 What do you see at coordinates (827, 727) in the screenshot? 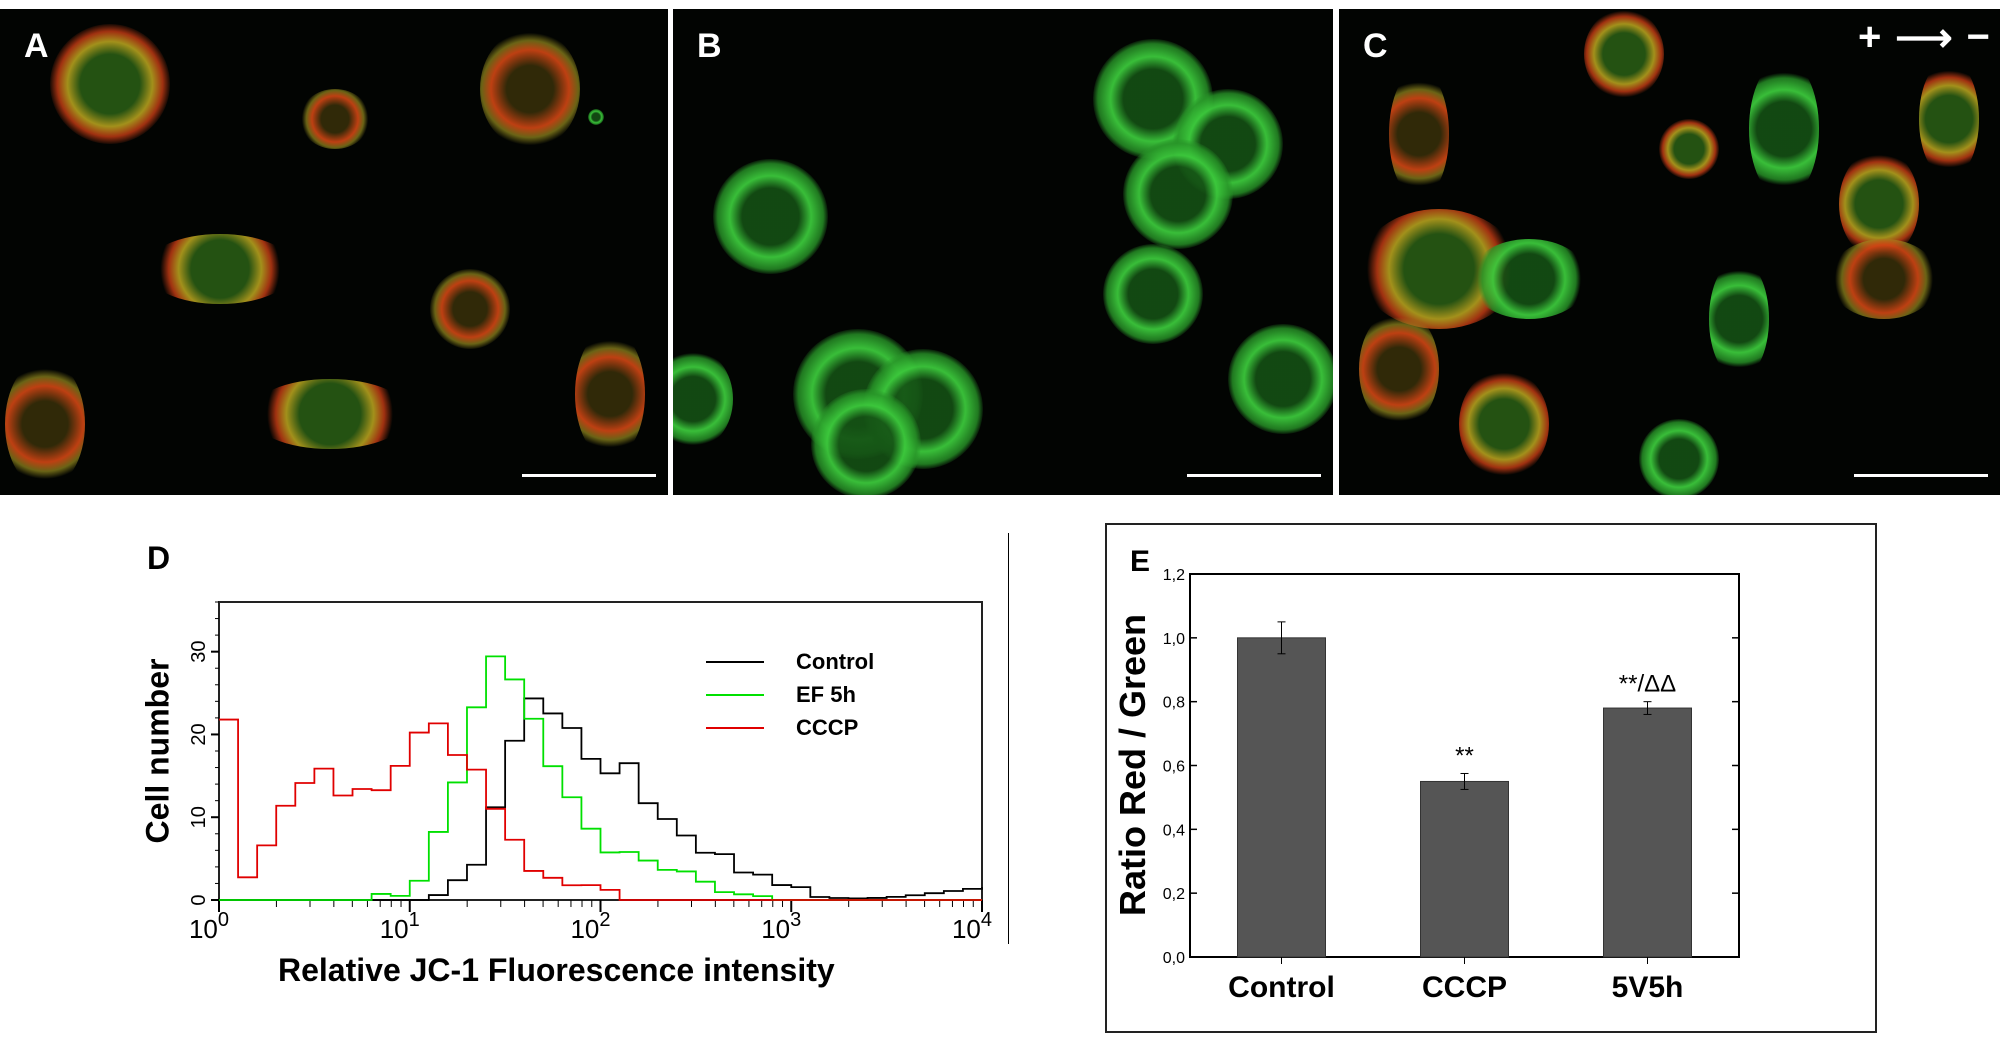
I see `legend-label: CCCP` at bounding box center [827, 727].